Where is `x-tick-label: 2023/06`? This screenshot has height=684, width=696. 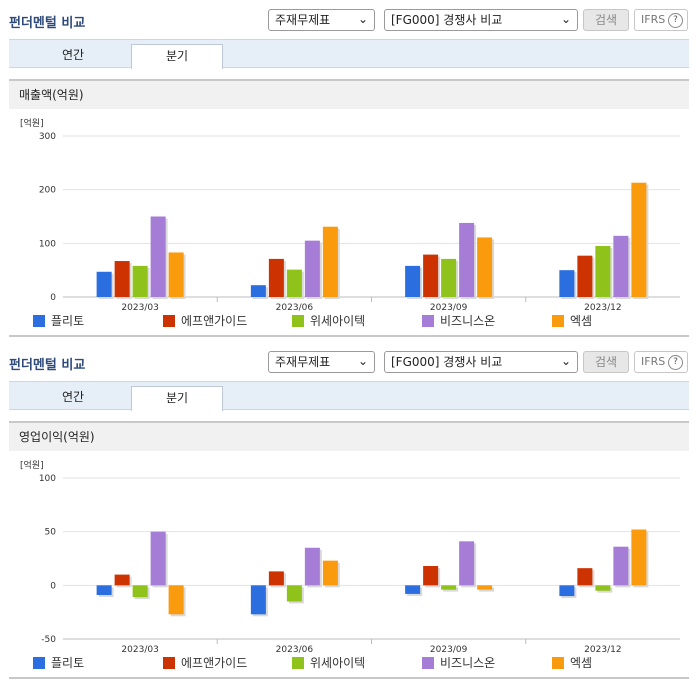 x-tick-label: 2023/06 is located at coordinates (295, 650).